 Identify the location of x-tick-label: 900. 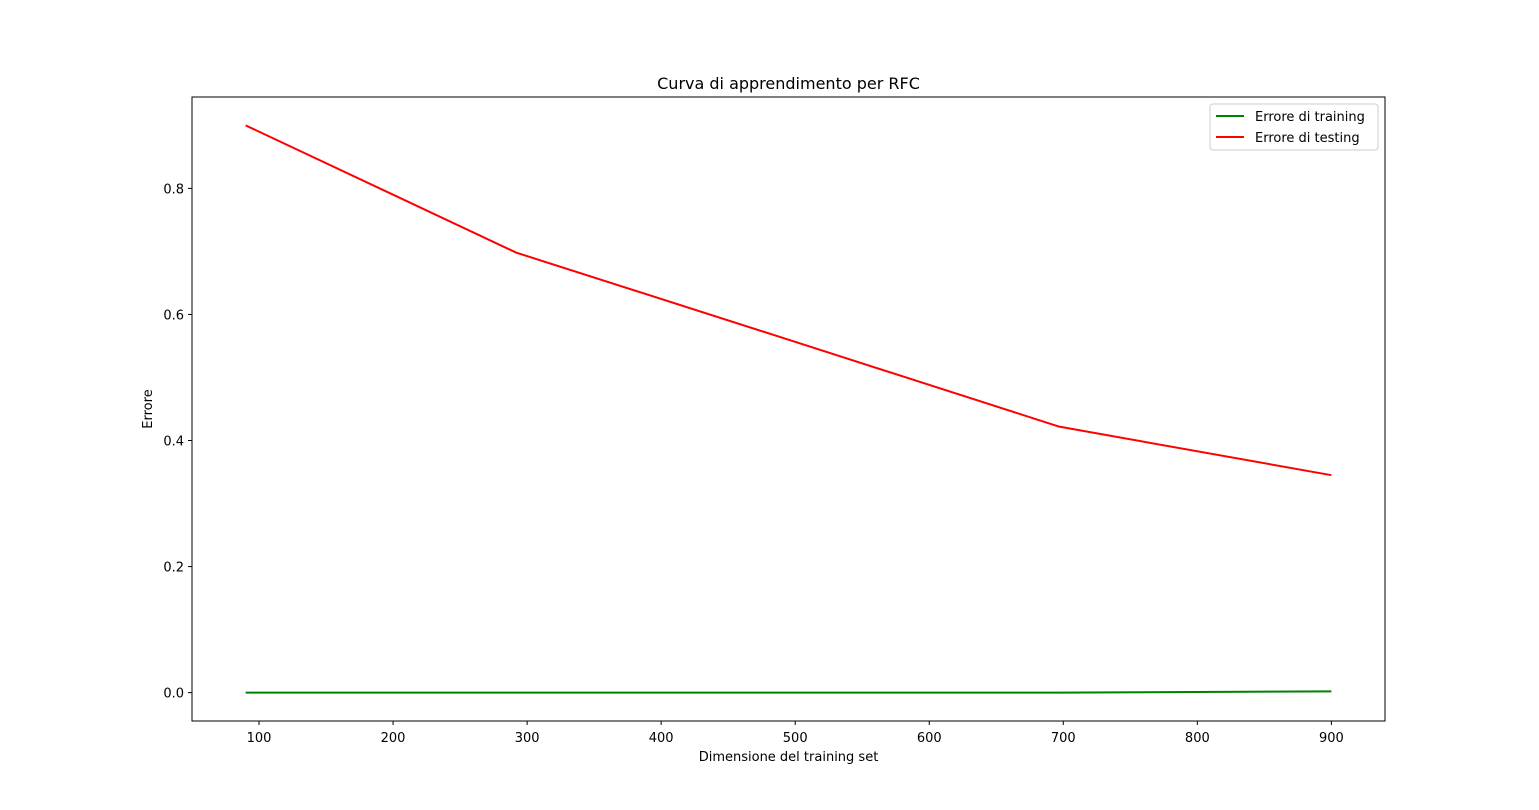
(1331, 738).